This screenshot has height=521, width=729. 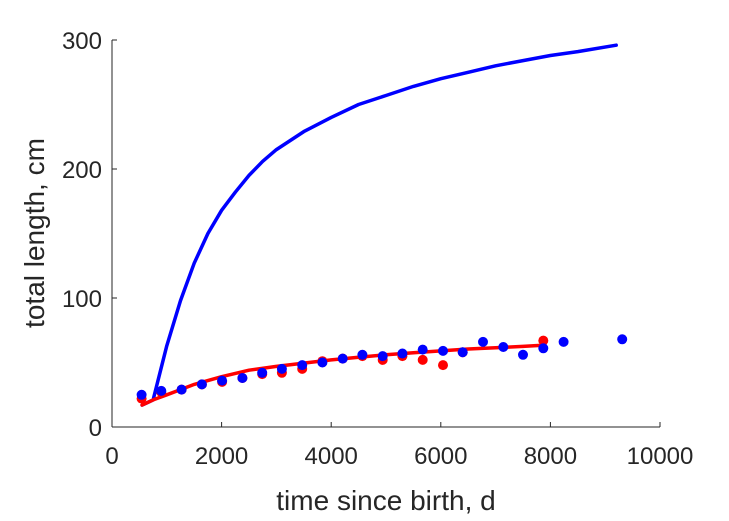 I want to click on y-tick-label: 0, so click(x=95, y=428).